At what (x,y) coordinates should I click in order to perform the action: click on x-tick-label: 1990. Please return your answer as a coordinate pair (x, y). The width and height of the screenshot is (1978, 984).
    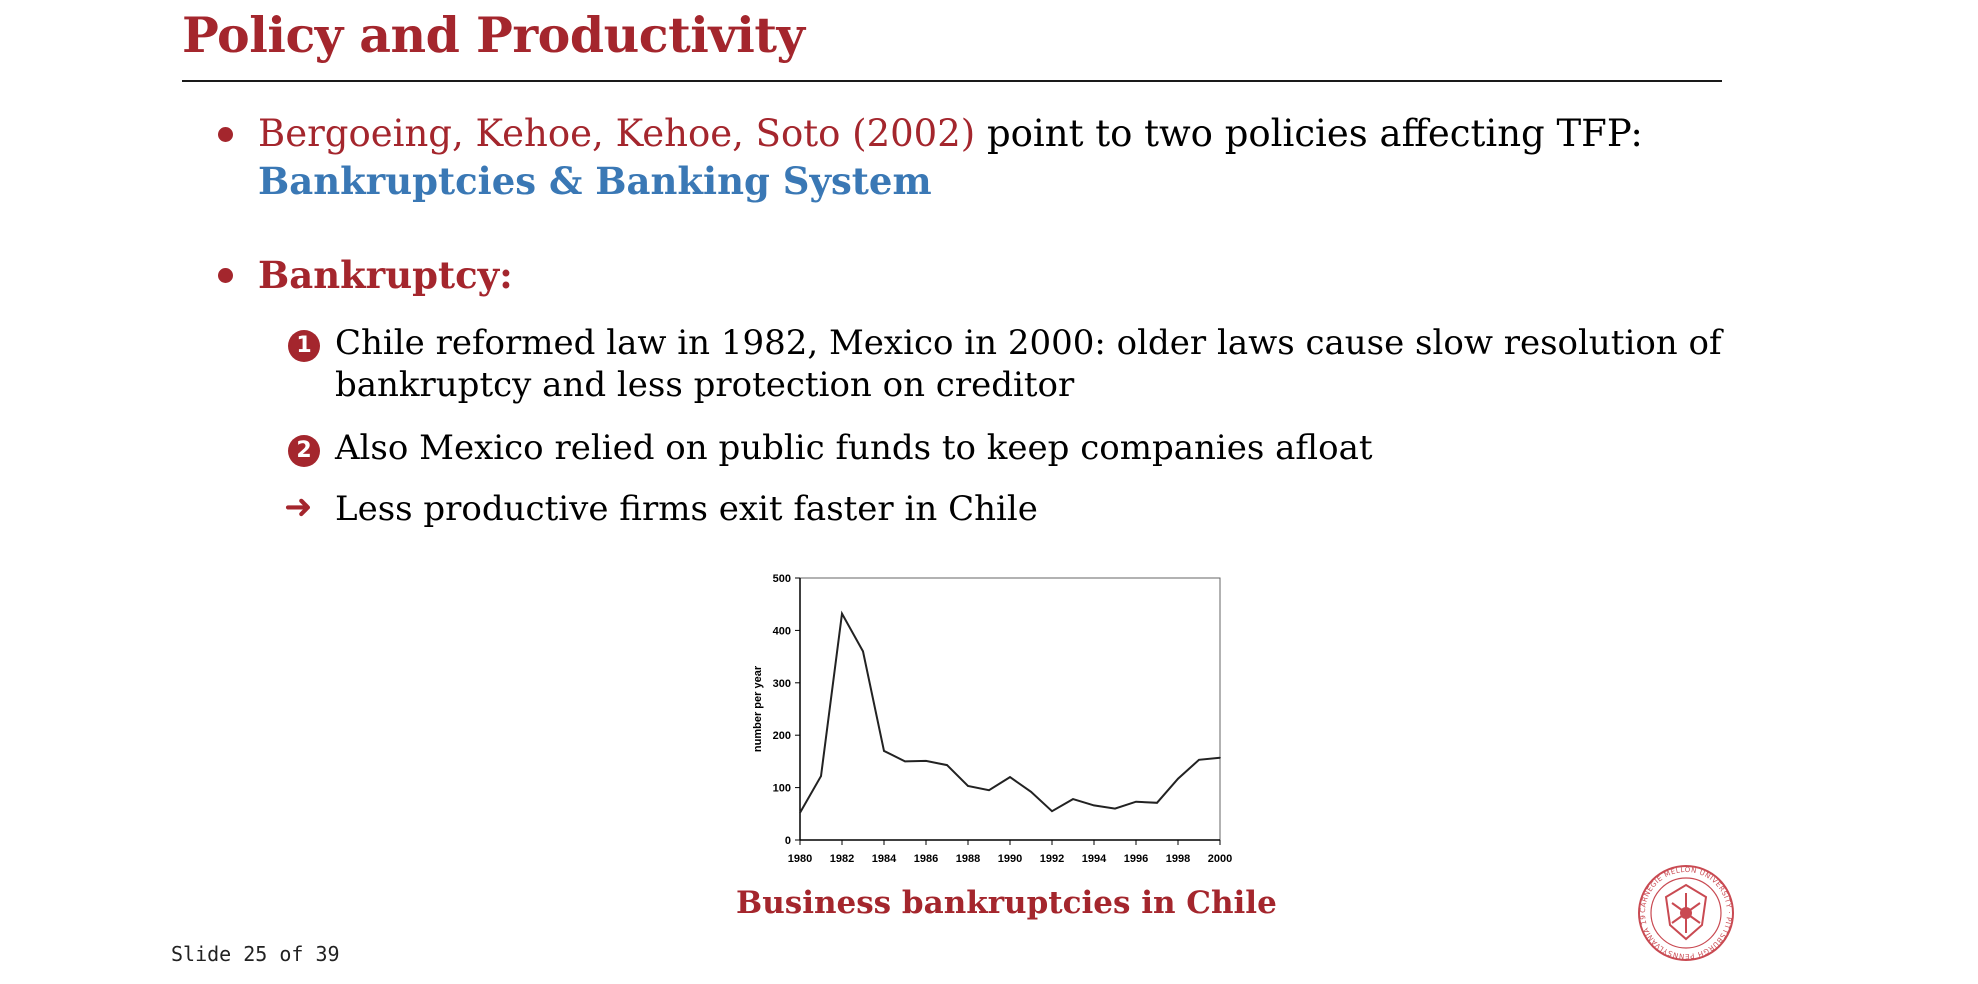
    Looking at the image, I should click on (1010, 859).